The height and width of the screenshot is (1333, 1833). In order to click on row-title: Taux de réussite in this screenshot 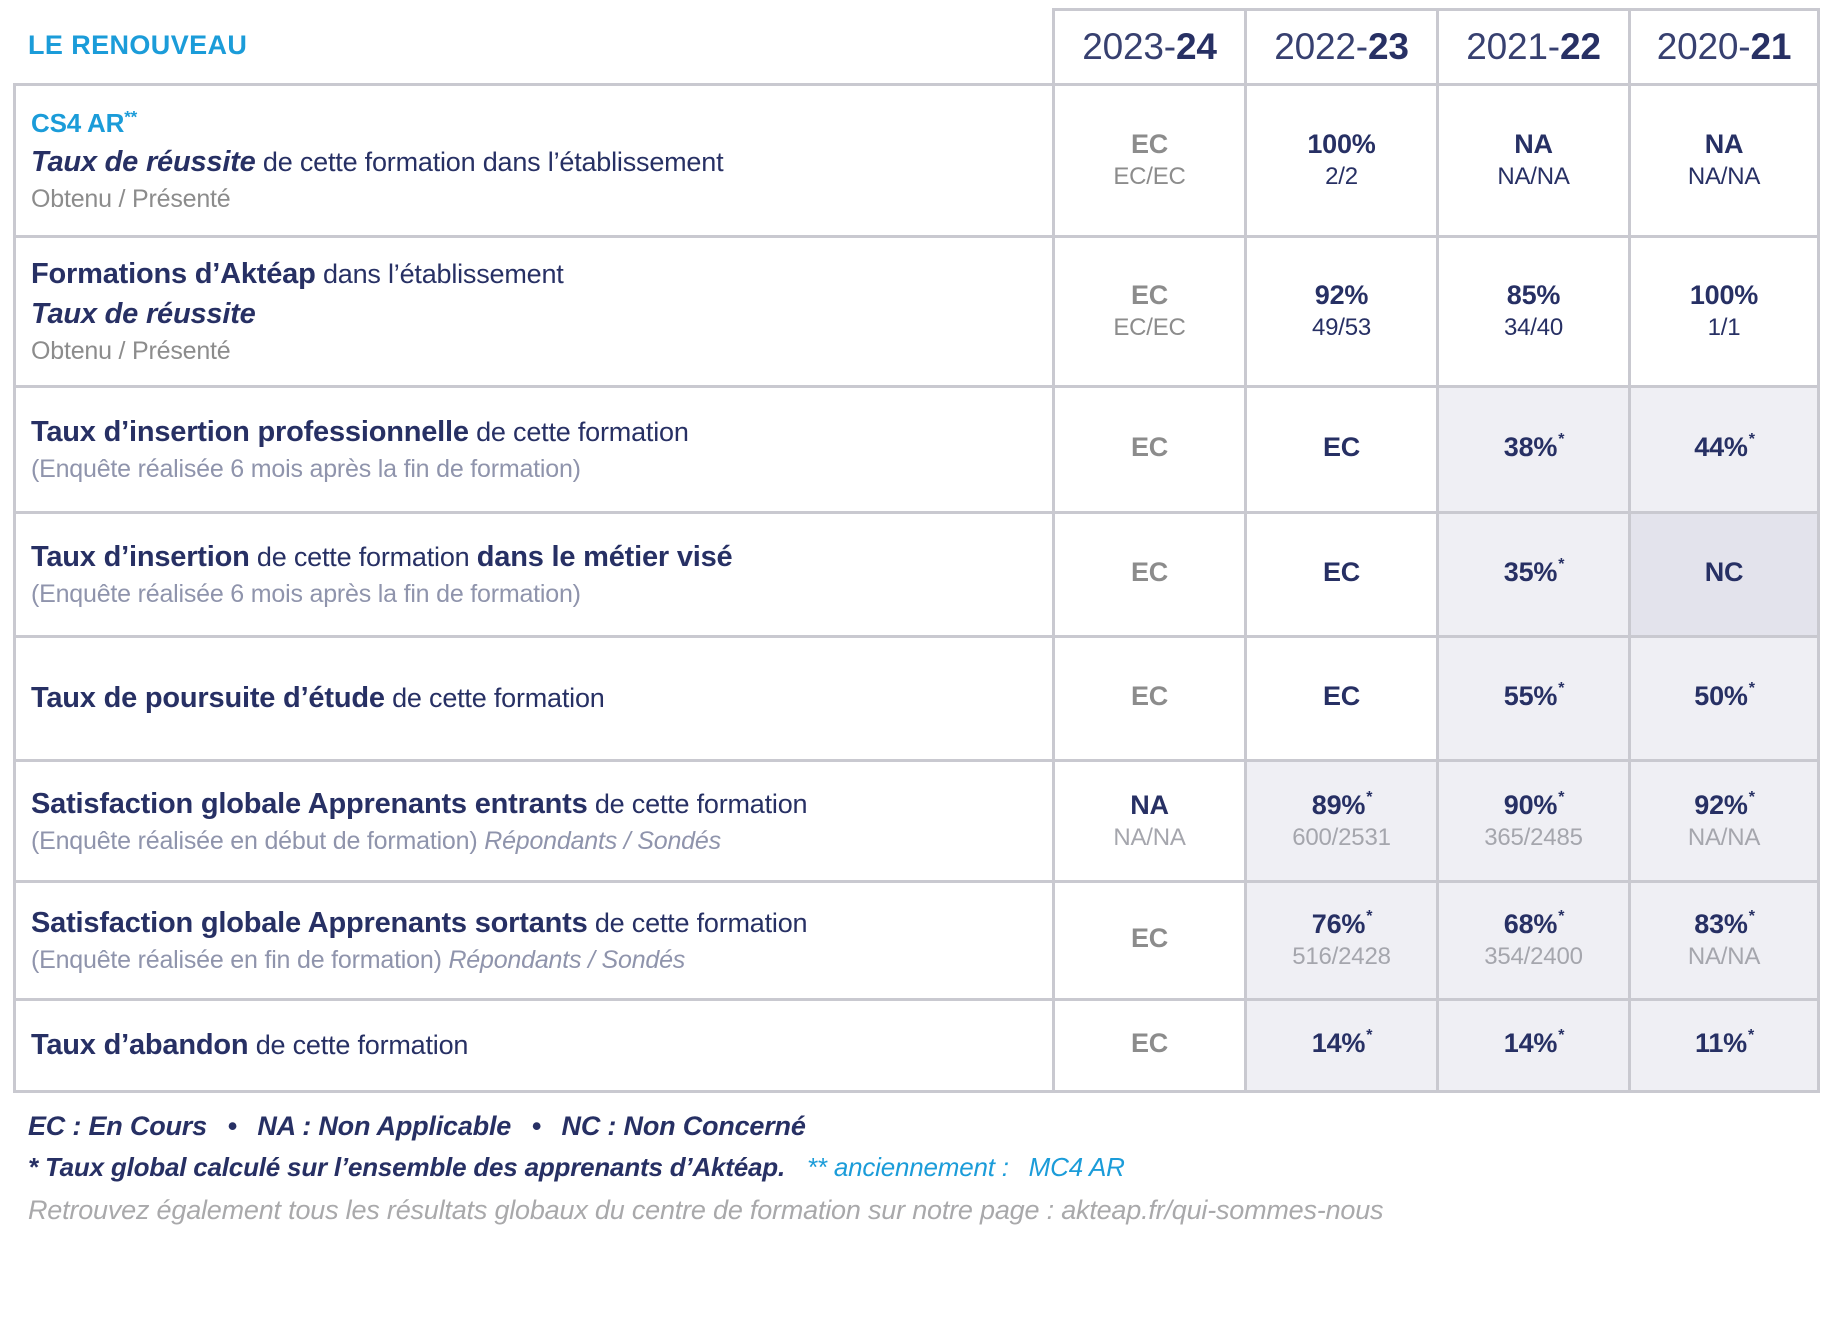, I will do `click(143, 161)`.